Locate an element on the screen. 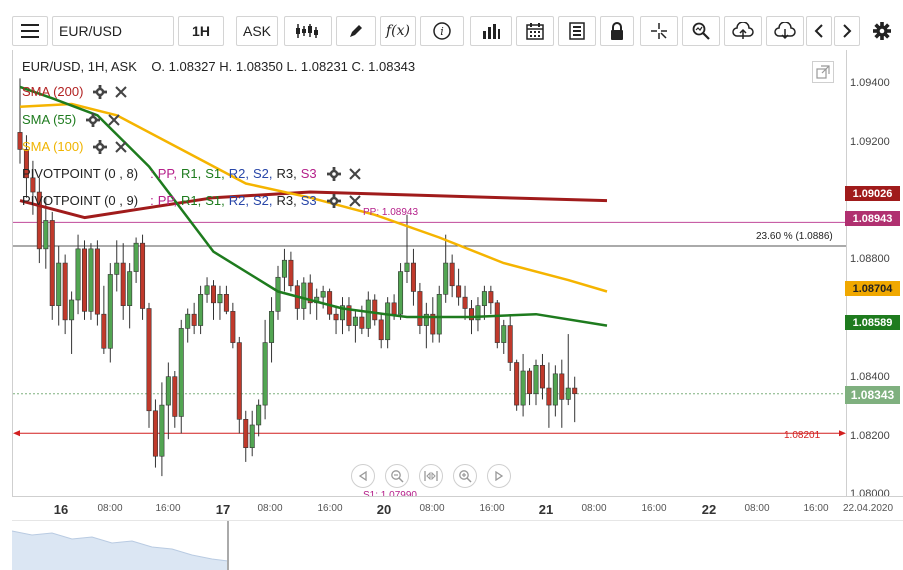 Image resolution: width=903 pixels, height=570 pixels. price-side-selector: ASK is located at coordinates (257, 31).